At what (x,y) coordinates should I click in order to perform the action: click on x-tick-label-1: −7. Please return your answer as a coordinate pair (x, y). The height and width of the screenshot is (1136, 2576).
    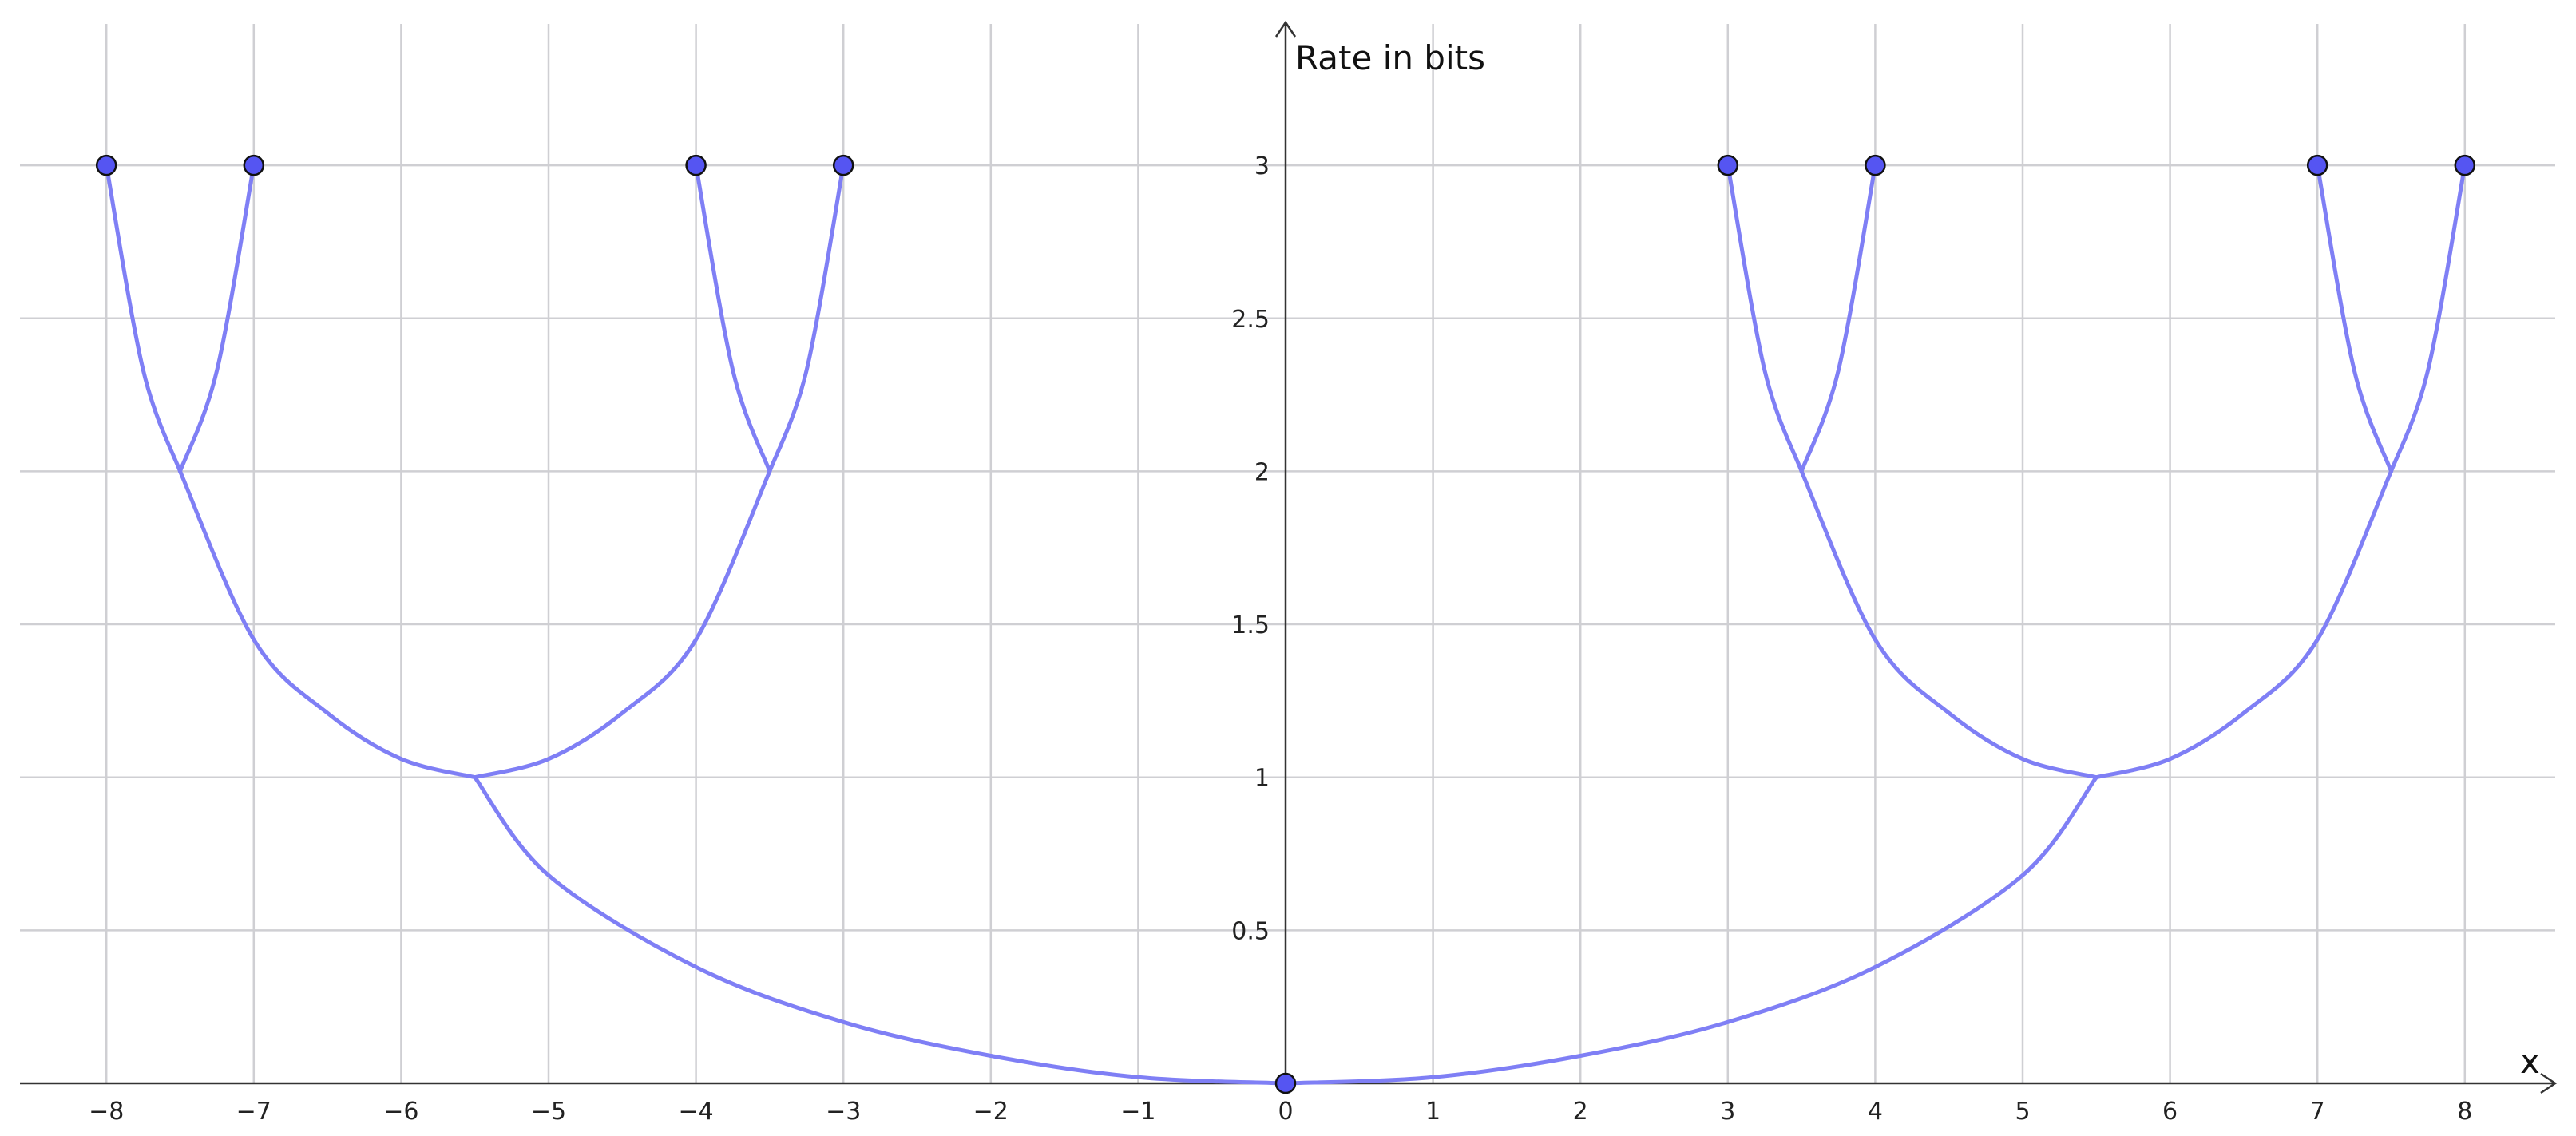
    Looking at the image, I should click on (253, 1112).